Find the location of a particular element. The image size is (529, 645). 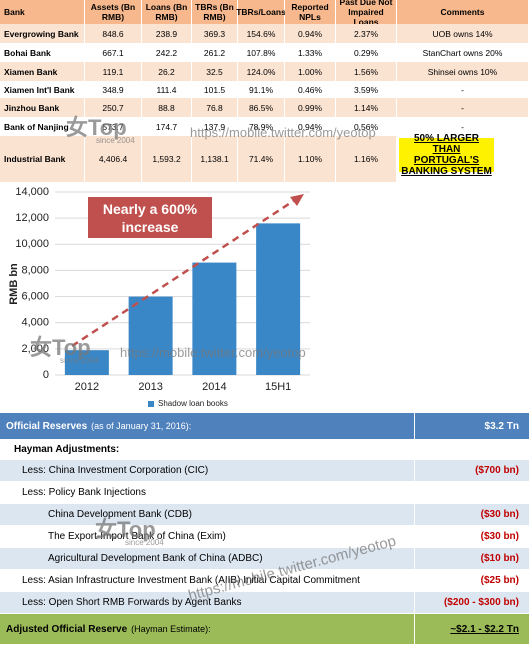

y-tick-label: 2,000 is located at coordinates (35, 349).